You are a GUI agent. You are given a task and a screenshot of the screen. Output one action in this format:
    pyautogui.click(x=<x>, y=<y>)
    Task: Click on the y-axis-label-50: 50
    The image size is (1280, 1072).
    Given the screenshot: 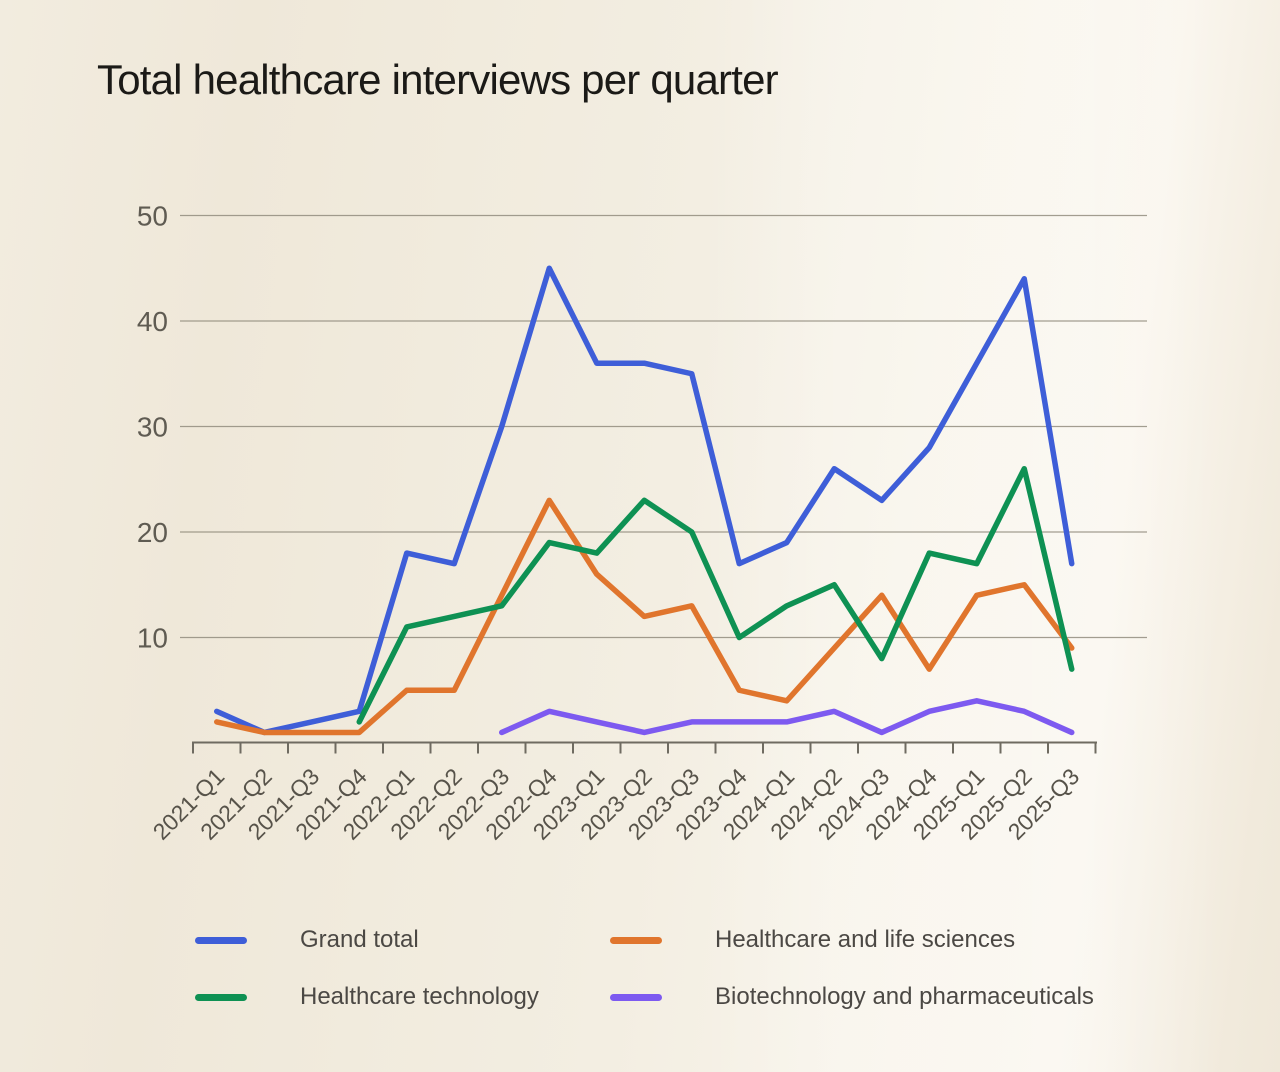 What is the action you would take?
    pyautogui.click(x=152, y=216)
    